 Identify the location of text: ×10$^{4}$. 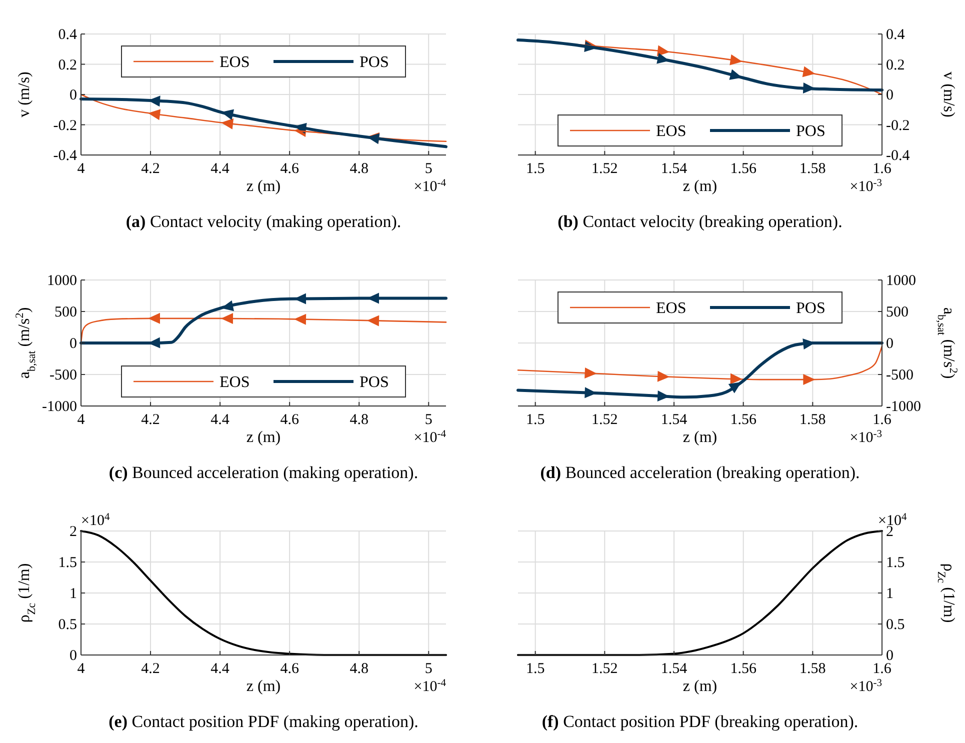
(95, 520).